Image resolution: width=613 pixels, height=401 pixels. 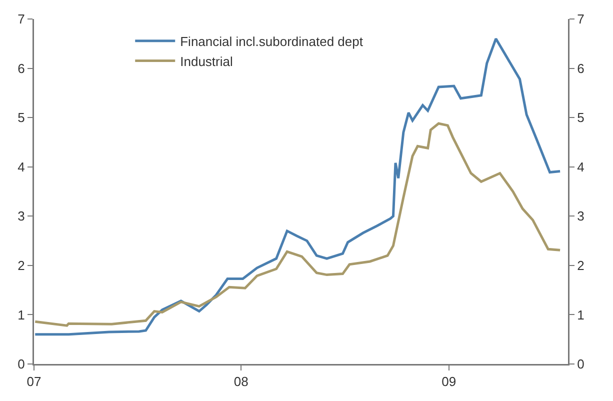 What do you see at coordinates (206, 61) in the screenshot?
I see `legend-label: Industrial` at bounding box center [206, 61].